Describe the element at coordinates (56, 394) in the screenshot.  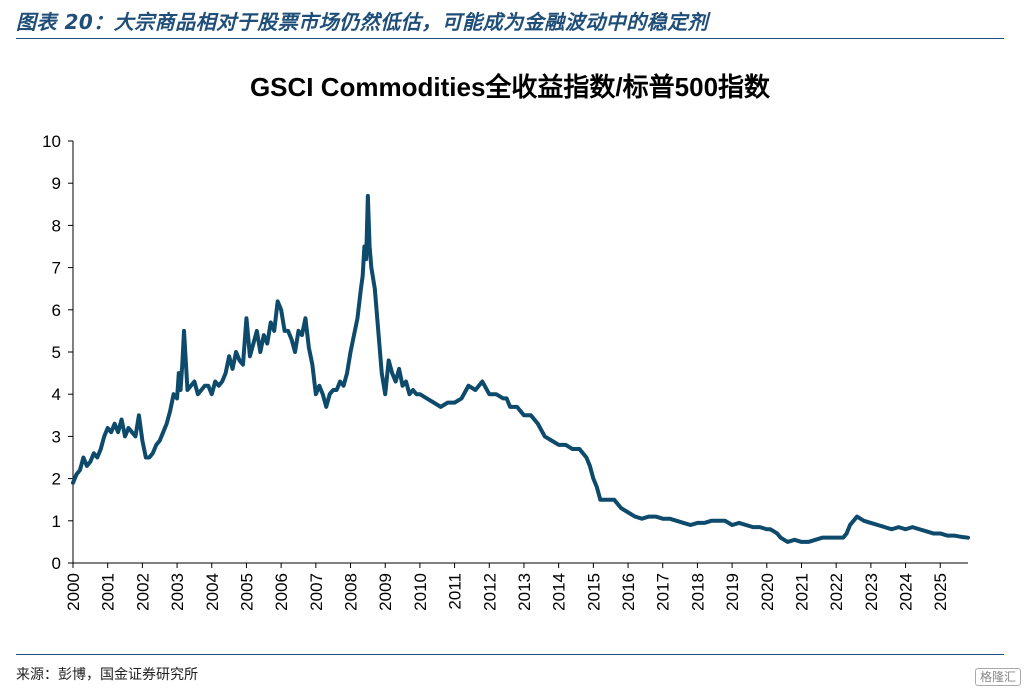
I see `y-tick-label: 4` at that location.